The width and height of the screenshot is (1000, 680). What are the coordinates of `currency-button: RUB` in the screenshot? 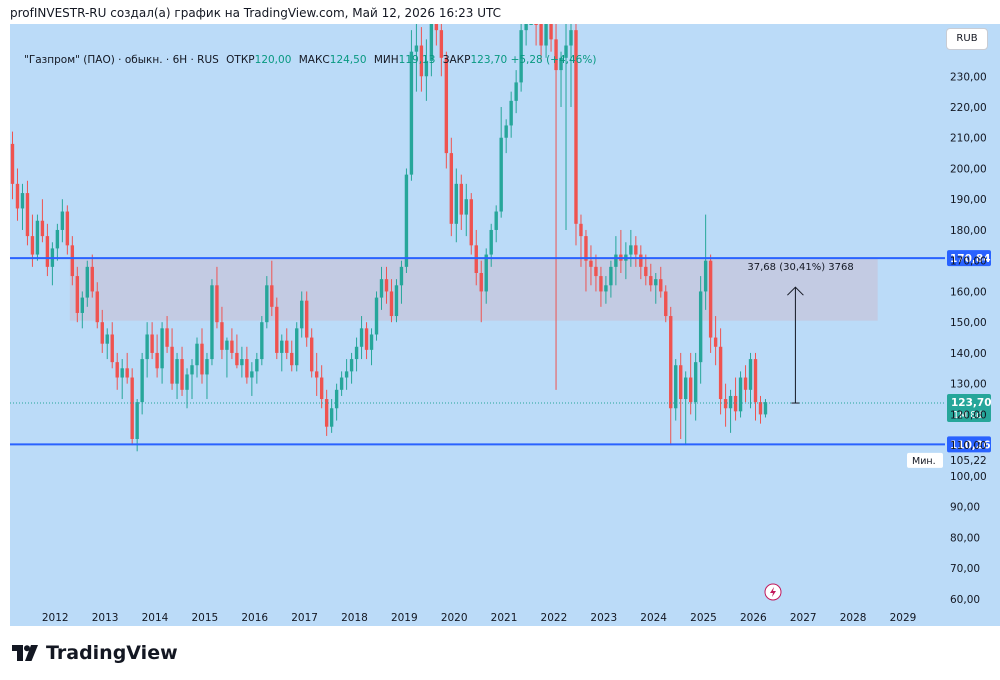 It's located at (967, 39).